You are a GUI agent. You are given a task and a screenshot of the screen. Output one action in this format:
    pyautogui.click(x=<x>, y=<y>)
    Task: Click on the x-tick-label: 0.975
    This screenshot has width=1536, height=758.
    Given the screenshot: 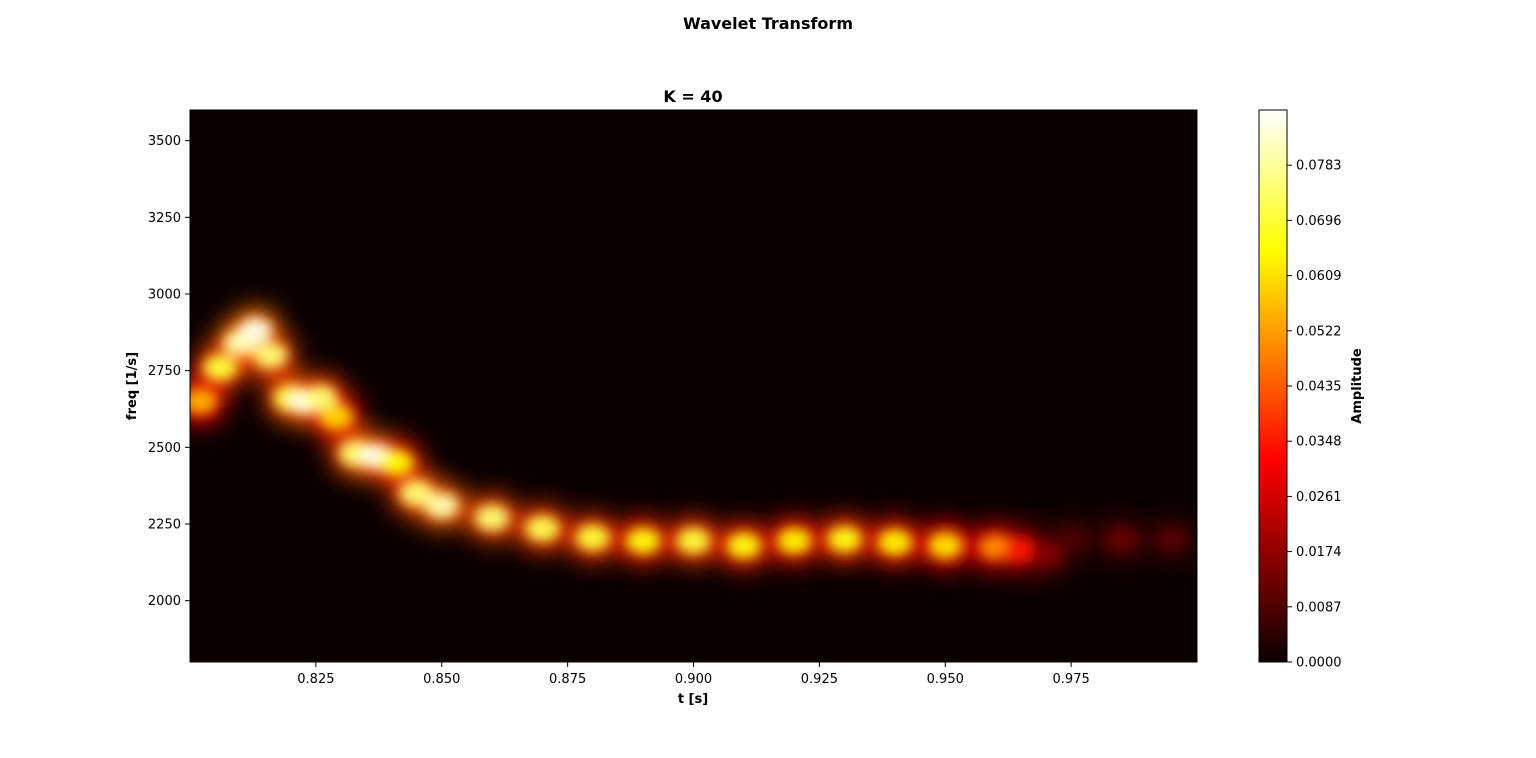 What is the action you would take?
    pyautogui.click(x=1071, y=679)
    